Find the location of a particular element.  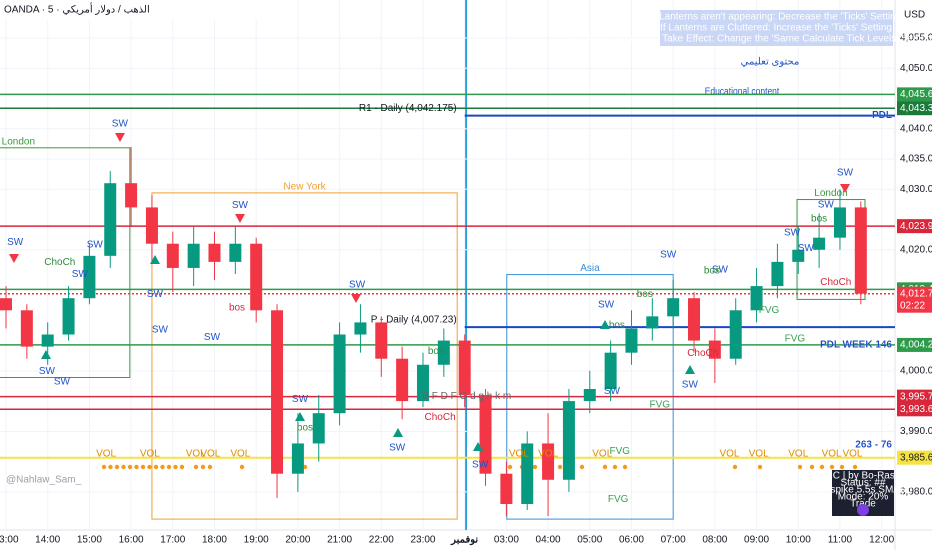

x-tick-label: 04:00 is located at coordinates (548, 540).